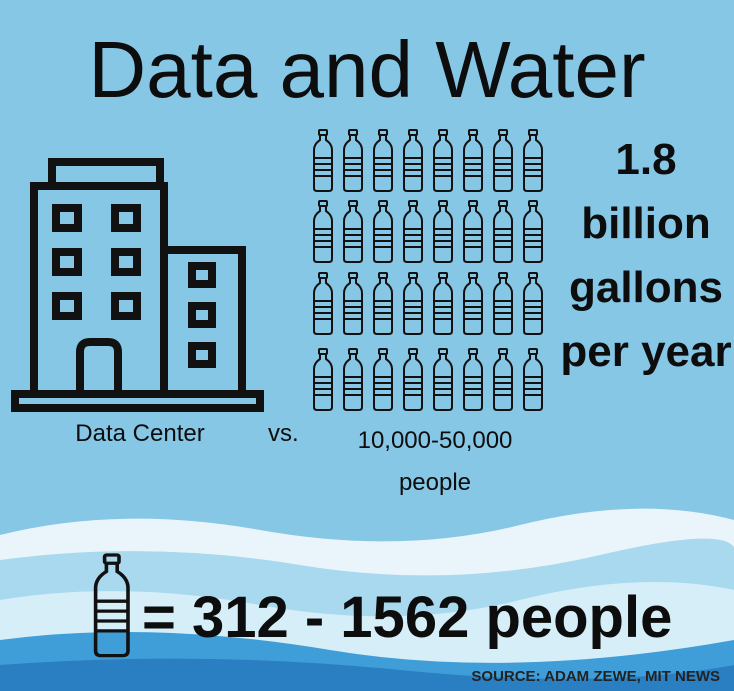  I want to click on label: vs., so click(283, 433).